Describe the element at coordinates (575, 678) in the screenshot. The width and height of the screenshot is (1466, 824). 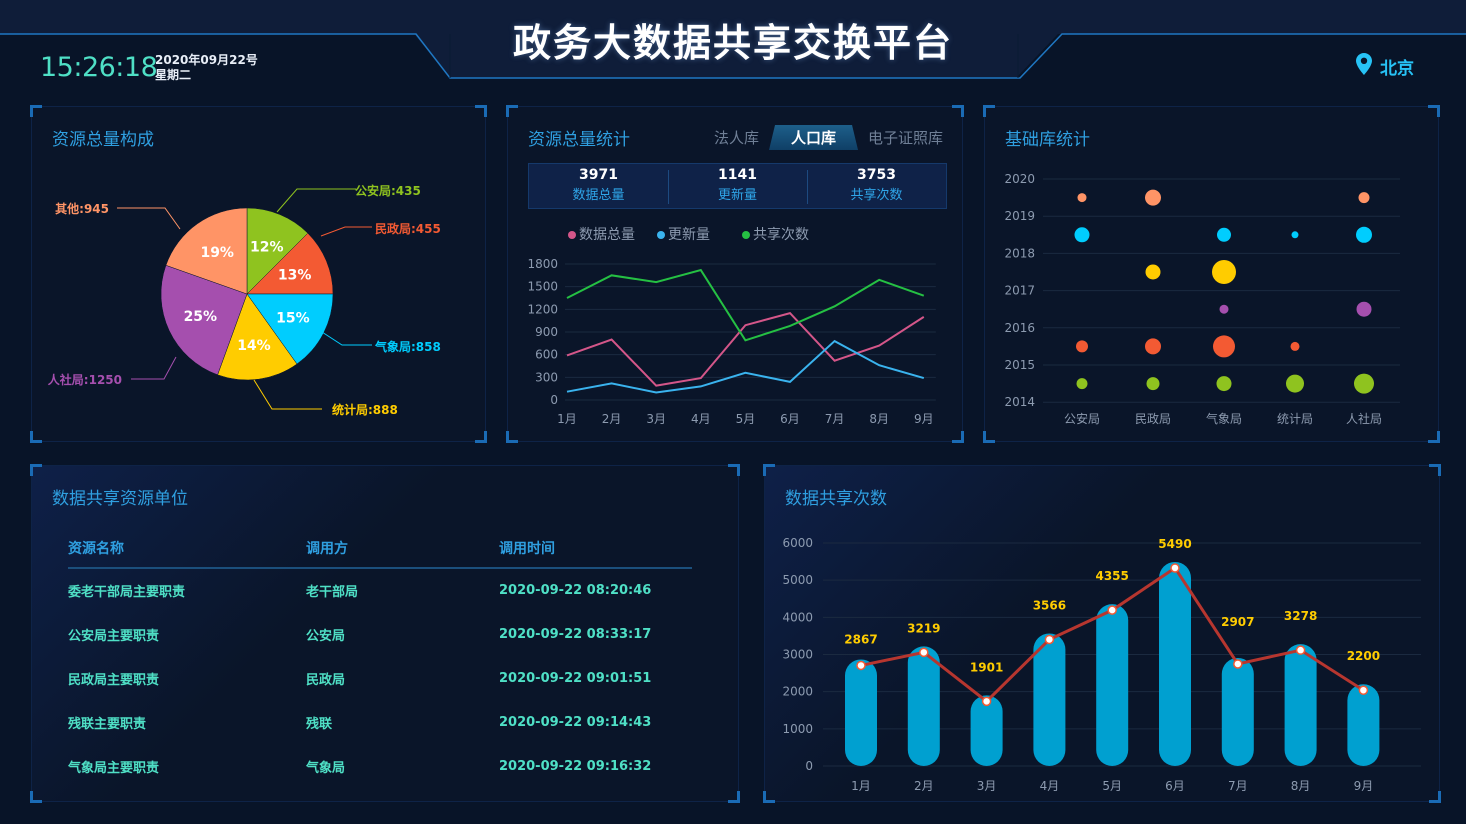
I see `table-cell: 2020-09-22 09:01:51` at that location.